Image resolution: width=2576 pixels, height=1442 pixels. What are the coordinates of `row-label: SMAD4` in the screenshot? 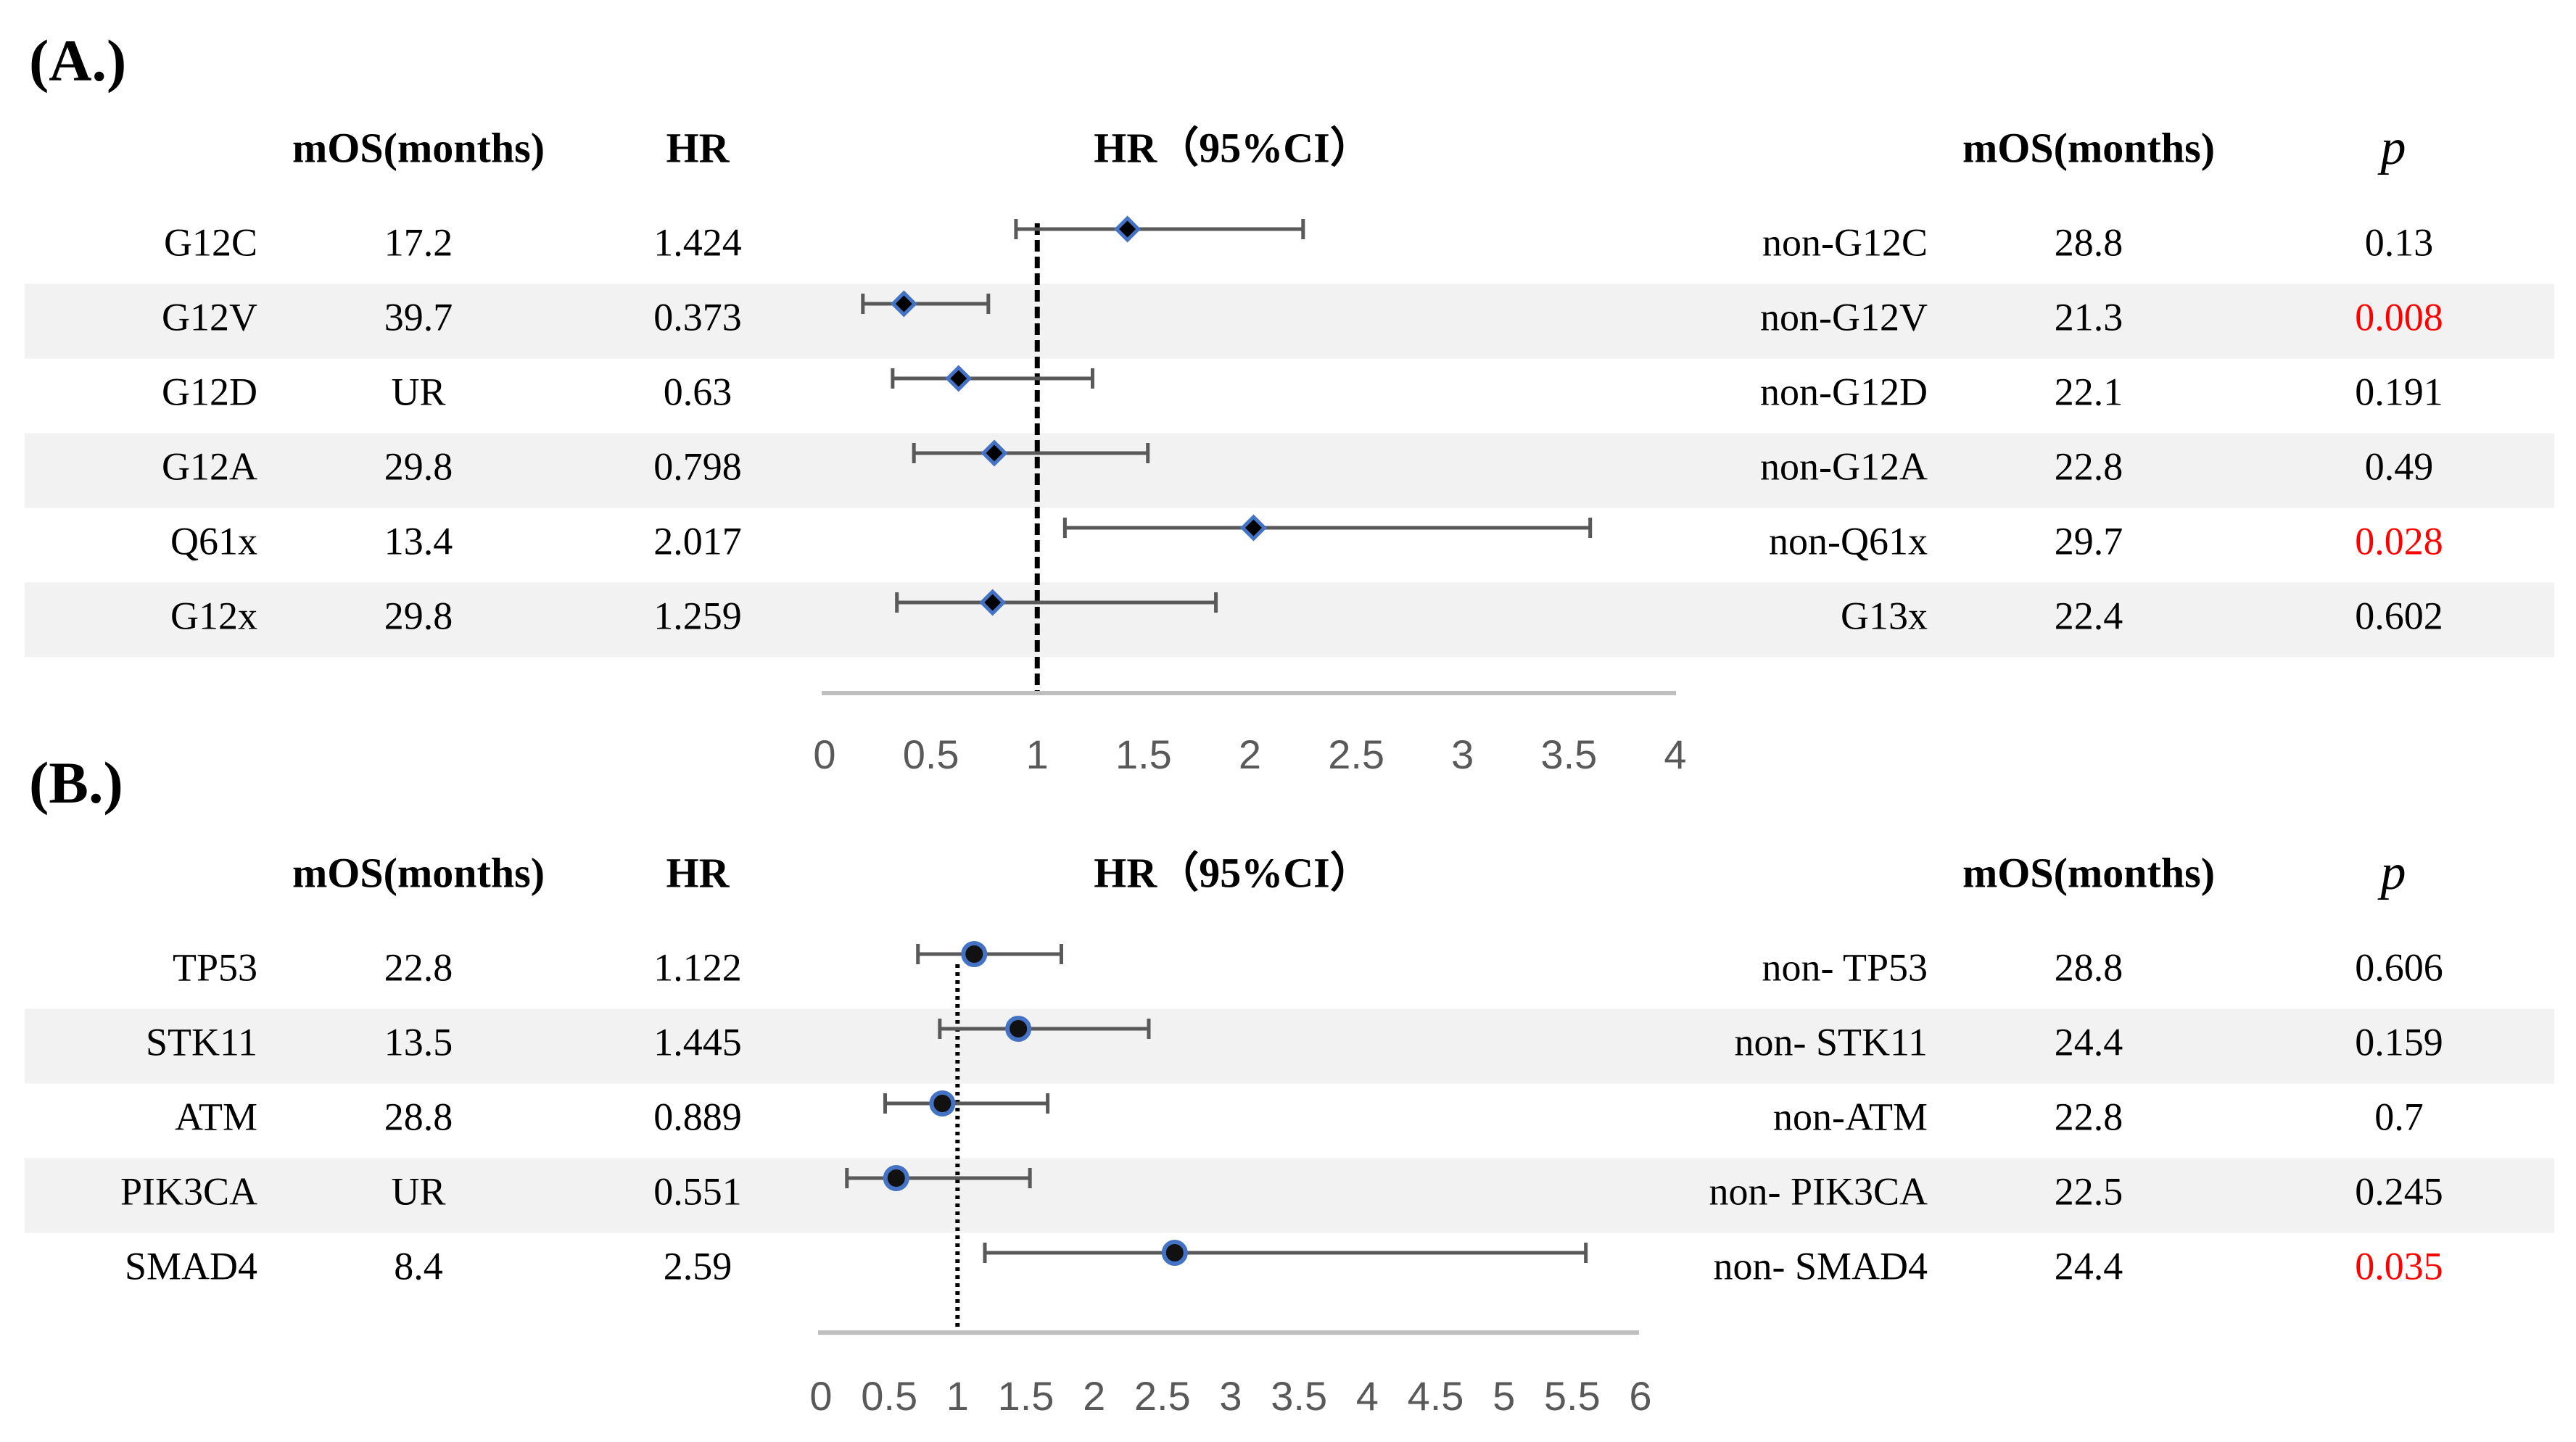 It's located at (191, 1266).